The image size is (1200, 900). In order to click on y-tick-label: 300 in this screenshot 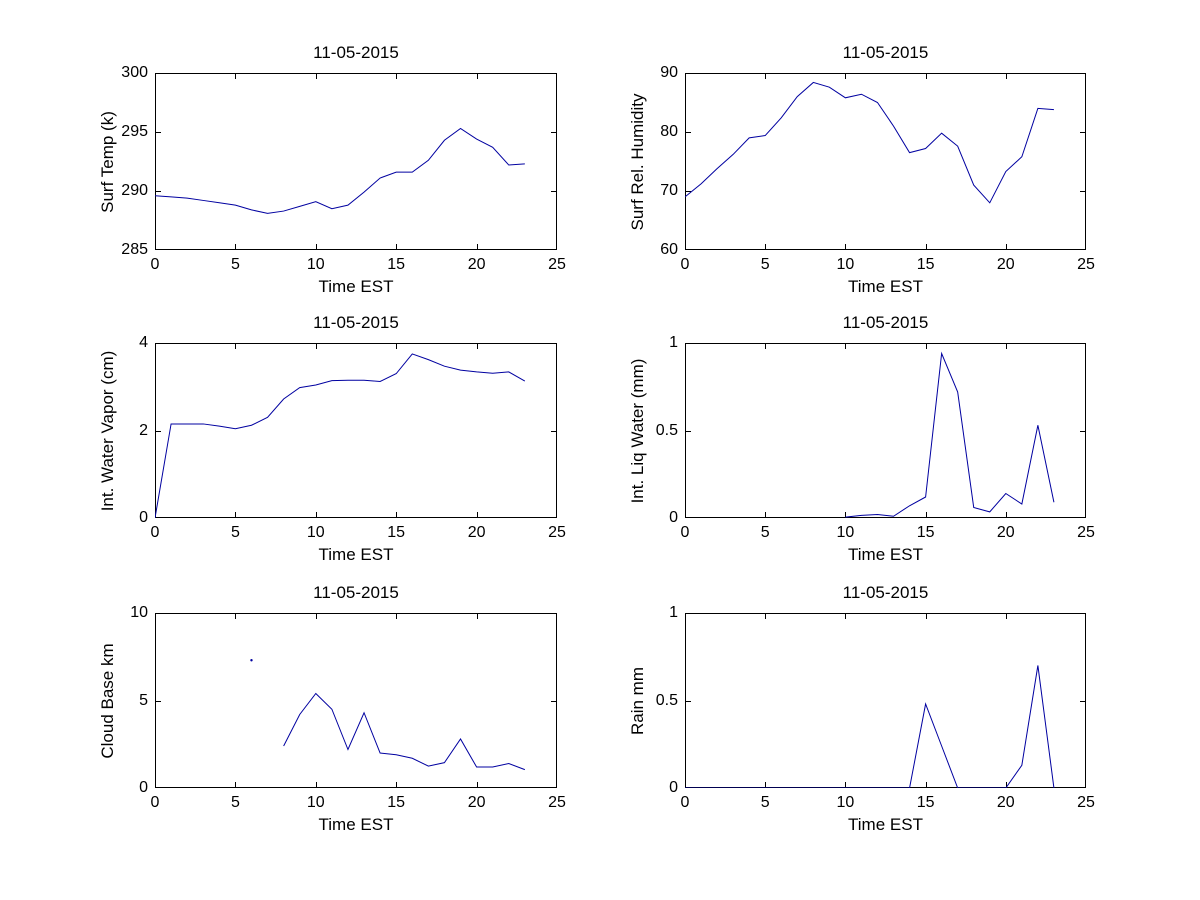, I will do `click(134, 72)`.